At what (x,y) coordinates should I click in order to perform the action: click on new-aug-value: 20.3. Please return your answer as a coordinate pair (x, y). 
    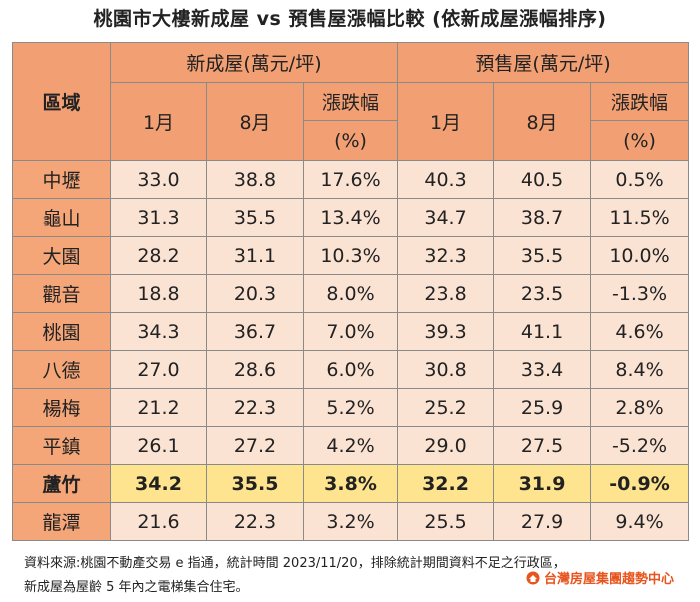
    Looking at the image, I should click on (255, 293).